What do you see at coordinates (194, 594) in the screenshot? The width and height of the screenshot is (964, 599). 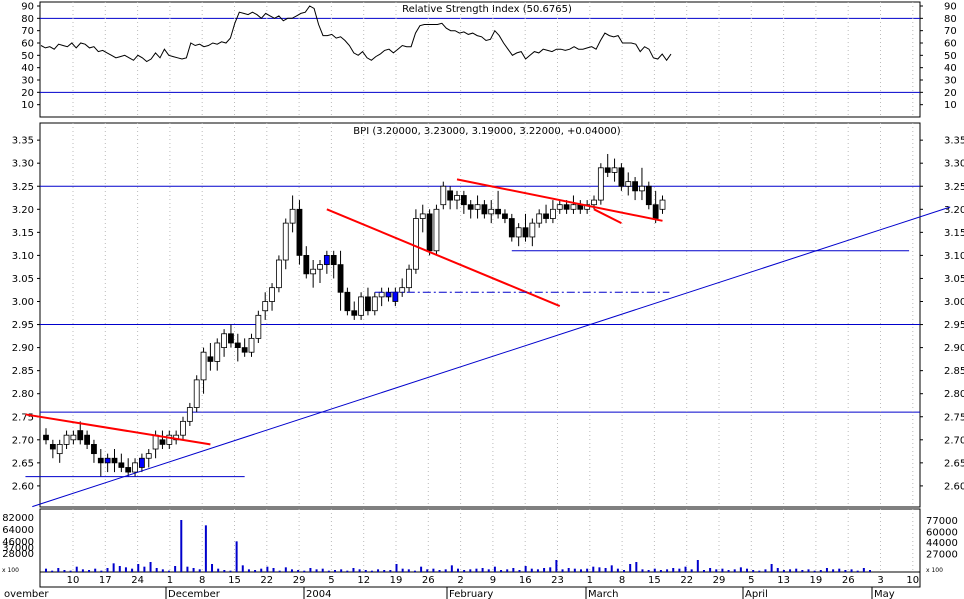 I see `month-label: December` at bounding box center [194, 594].